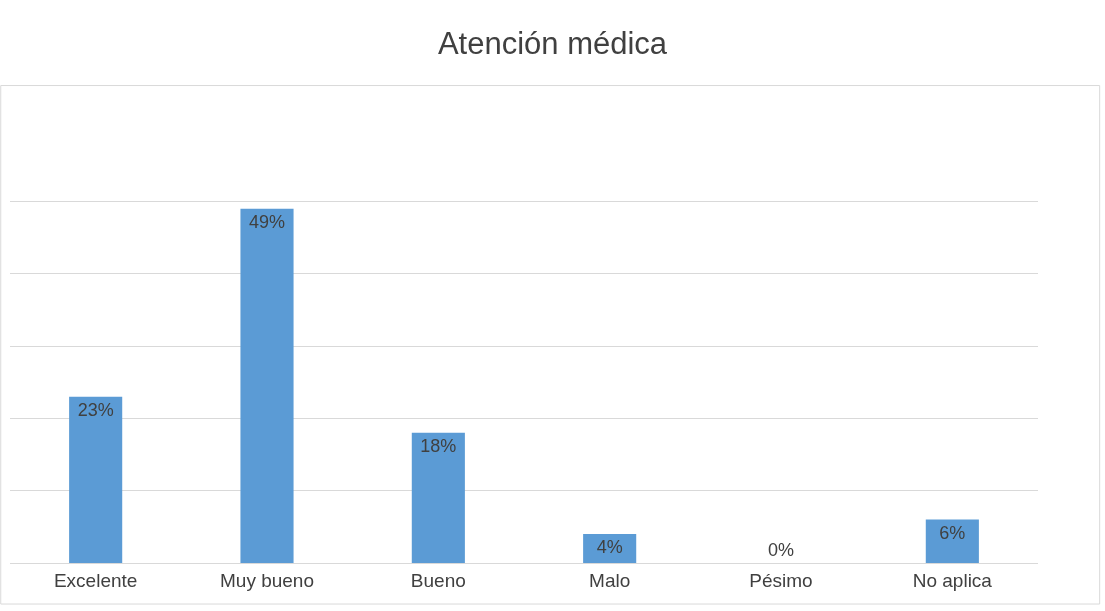 This screenshot has width=1105, height=611. Describe the element at coordinates (781, 550) in the screenshot. I see `data-label: 0%` at that location.